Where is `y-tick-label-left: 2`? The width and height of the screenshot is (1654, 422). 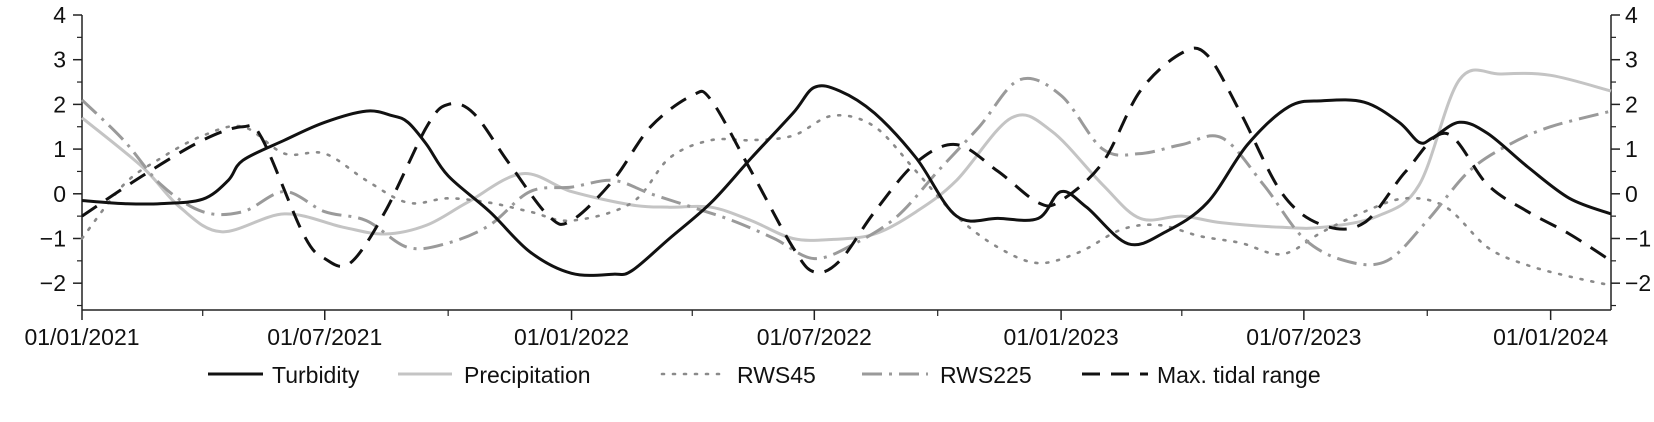 y-tick-label-left: 2 is located at coordinates (59, 104).